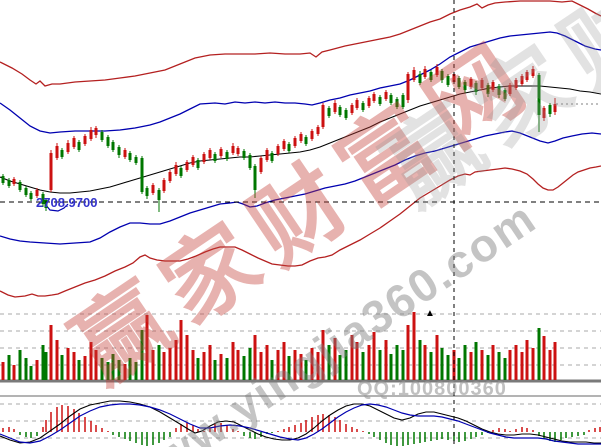 Image resolution: width=601 pixels, height=447 pixels. What do you see at coordinates (279, 346) in the screenshot?
I see `volume-bars` at bounding box center [279, 346].